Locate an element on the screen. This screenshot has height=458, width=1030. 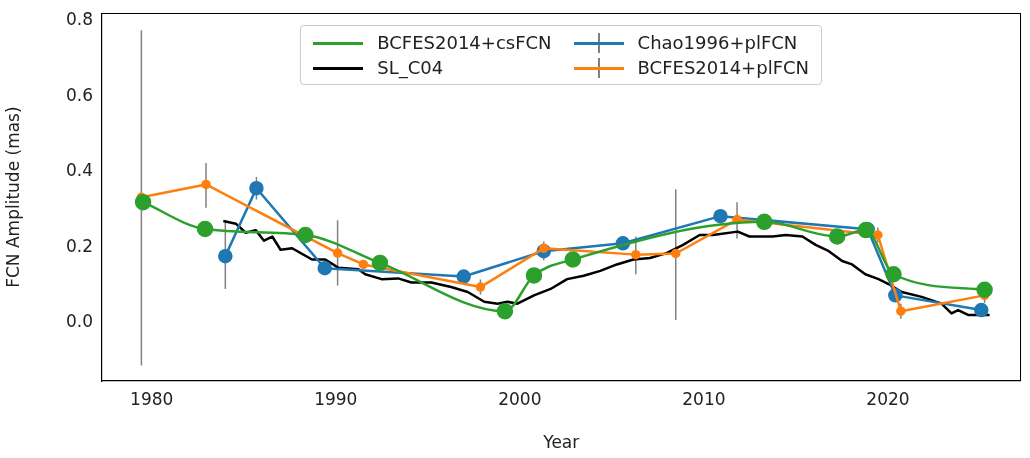
y-tick-label: 0.8 is located at coordinates (79, 19).